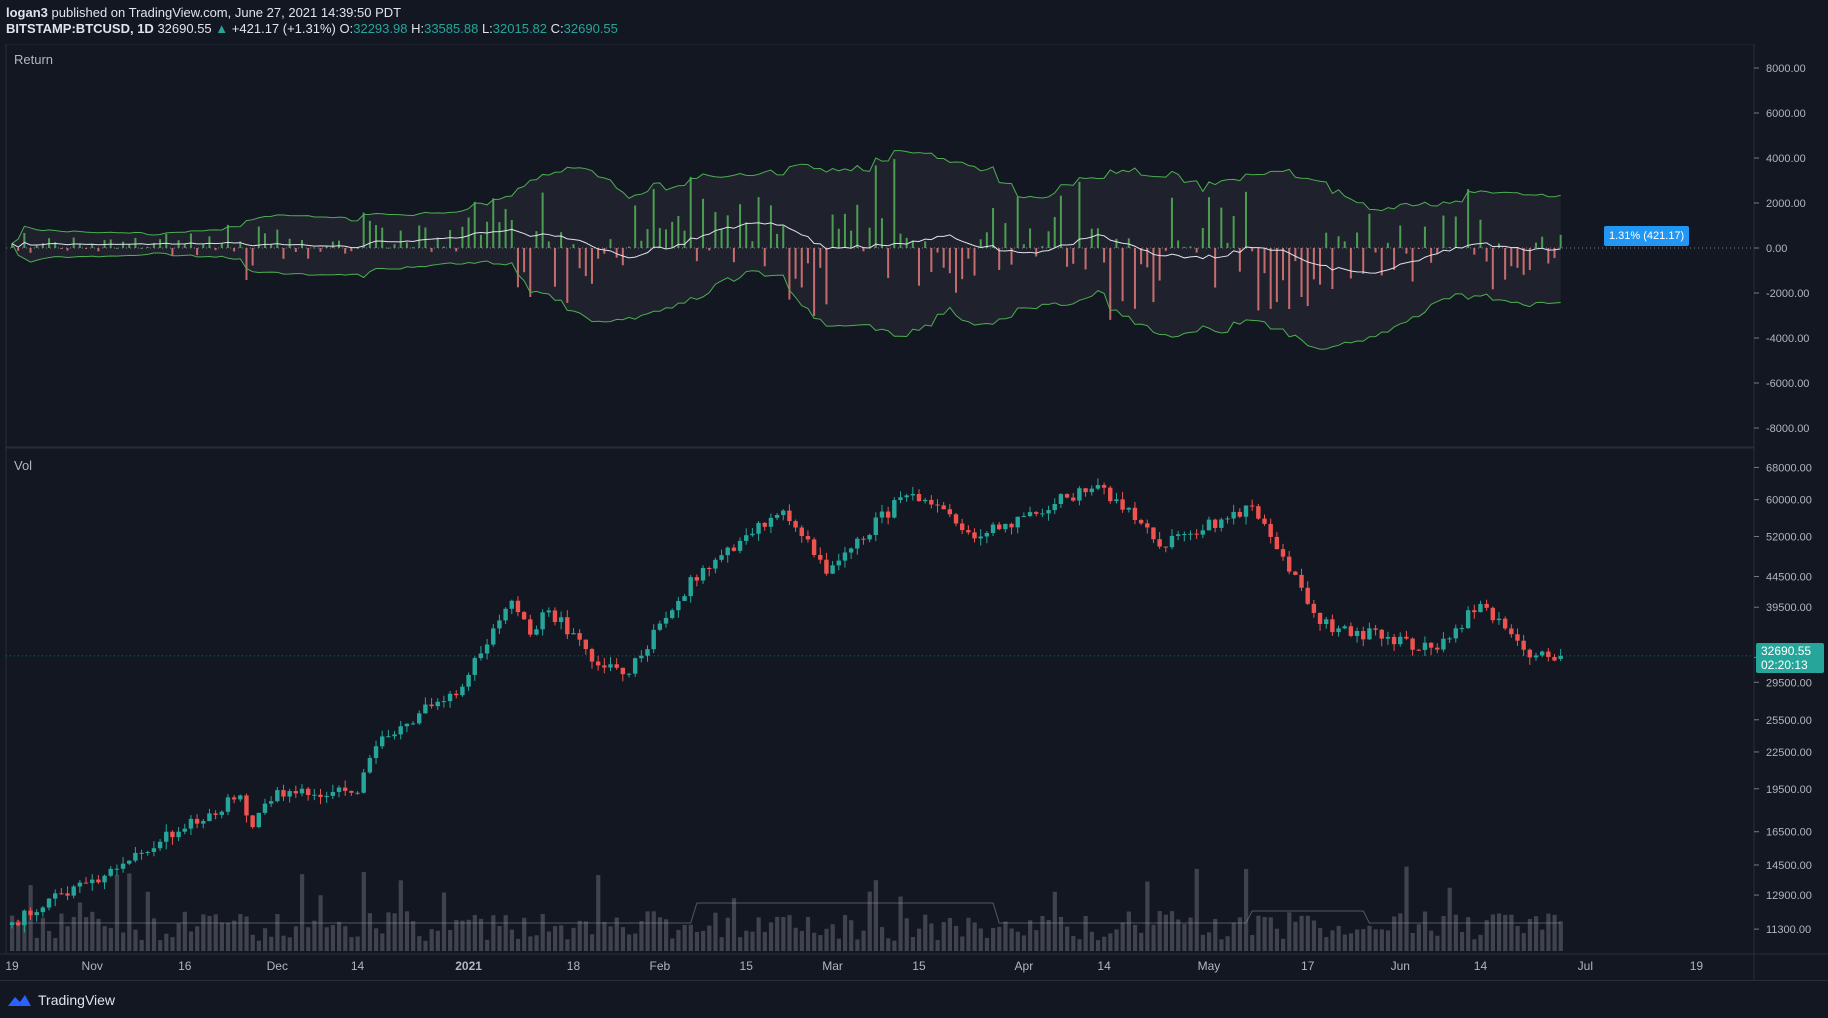  Describe the element at coordinates (1789, 790) in the screenshot. I see `price-axis-label: 19500.00` at that location.